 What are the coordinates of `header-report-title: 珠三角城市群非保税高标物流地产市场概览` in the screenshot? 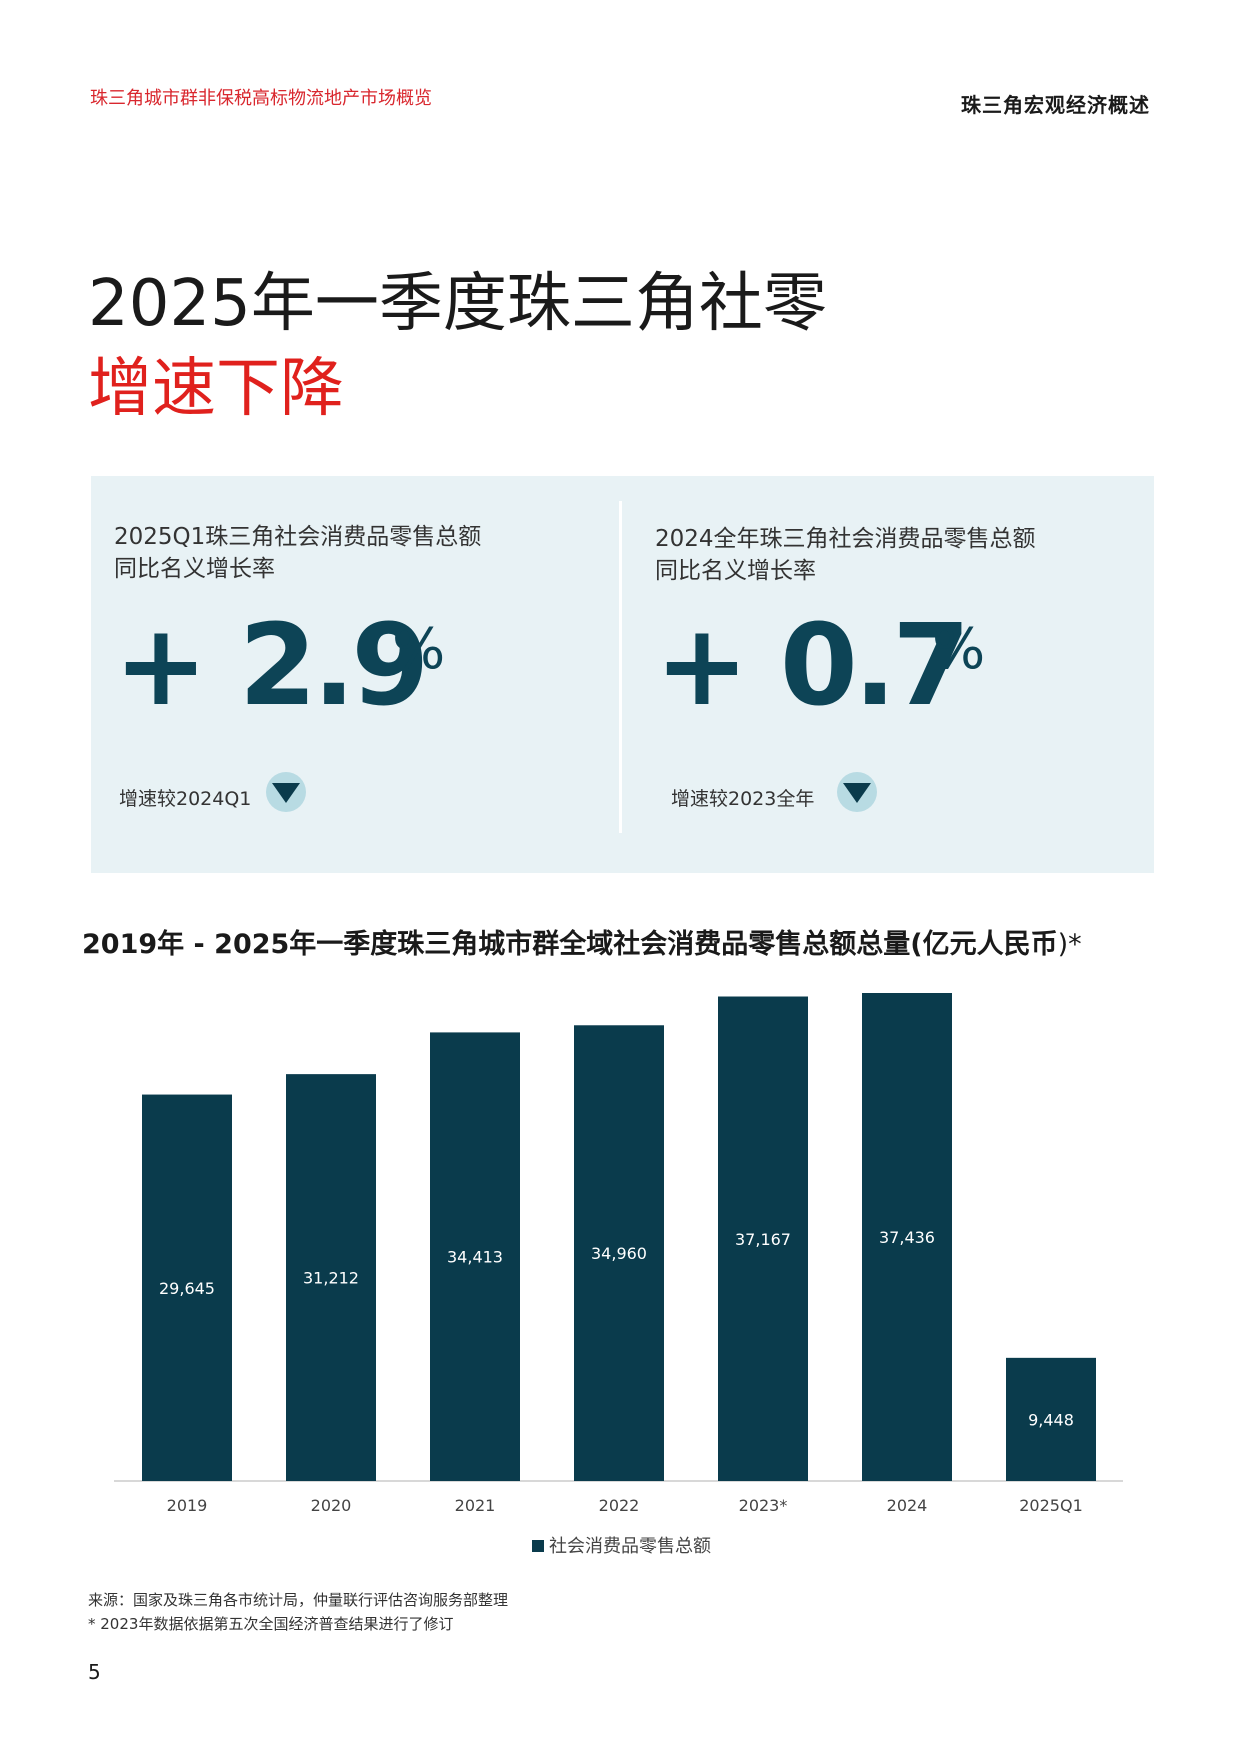 It's located at (261, 98).